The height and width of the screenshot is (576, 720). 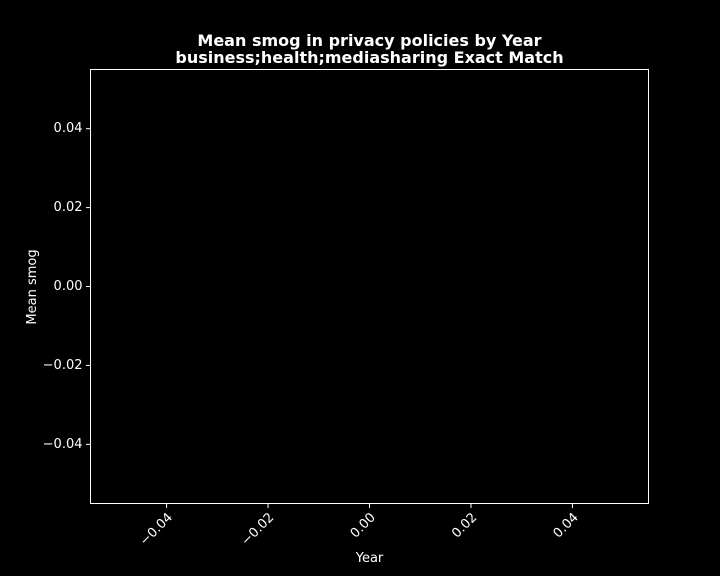 What do you see at coordinates (68, 207) in the screenshot?
I see `y-tick-label: 0.02` at bounding box center [68, 207].